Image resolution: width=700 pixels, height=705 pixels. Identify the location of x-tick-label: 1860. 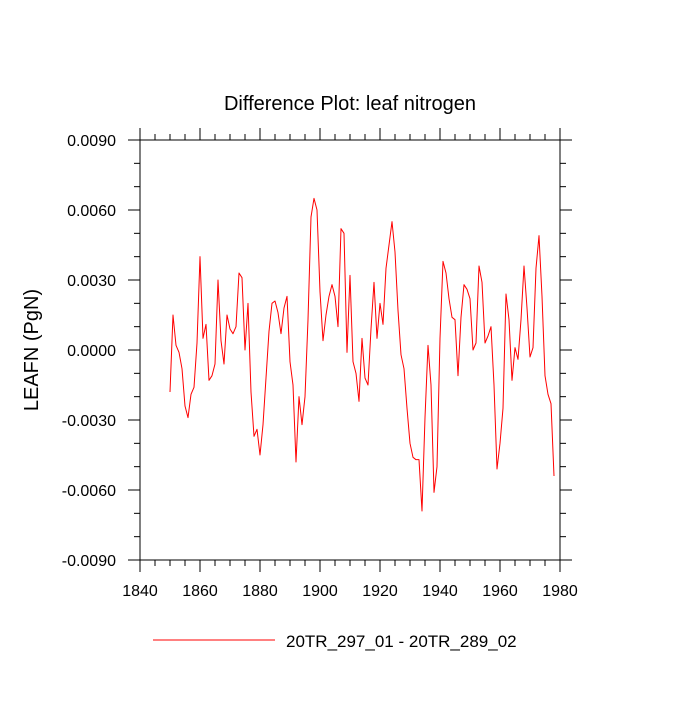
(200, 591).